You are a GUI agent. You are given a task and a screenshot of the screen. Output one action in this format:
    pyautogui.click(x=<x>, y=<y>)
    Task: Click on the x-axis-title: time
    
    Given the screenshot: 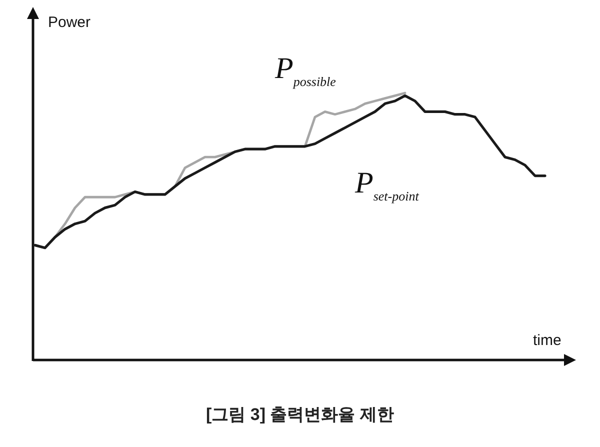 What is the action you would take?
    pyautogui.click(x=547, y=340)
    